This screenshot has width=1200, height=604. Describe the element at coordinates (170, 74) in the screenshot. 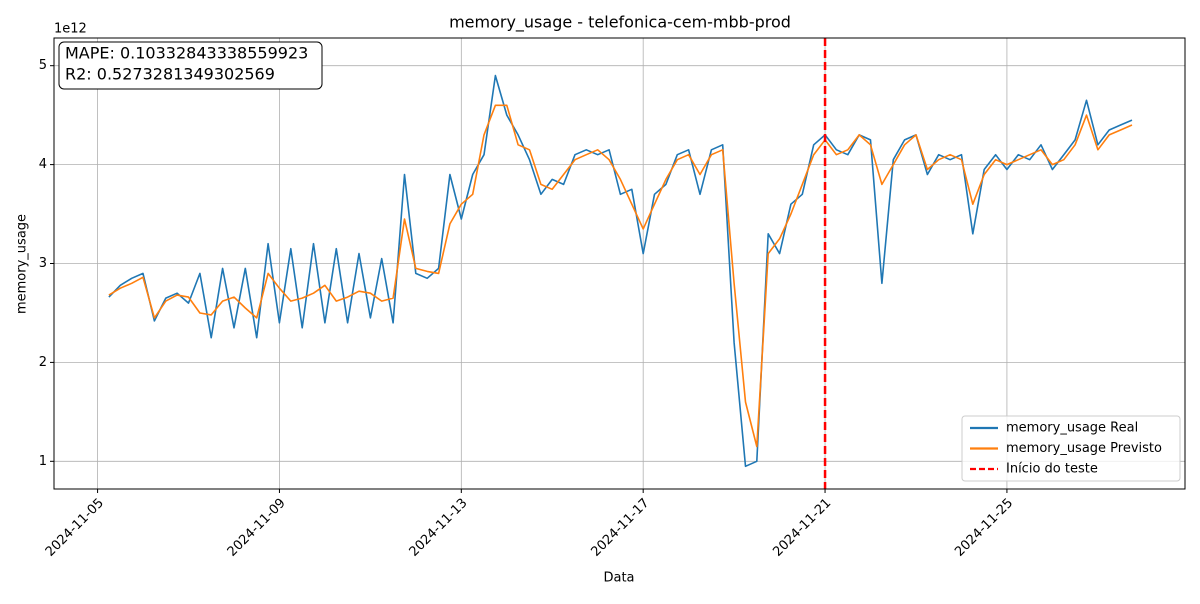

I see `metrics-text: R2: 0.5273281349302569` at that location.